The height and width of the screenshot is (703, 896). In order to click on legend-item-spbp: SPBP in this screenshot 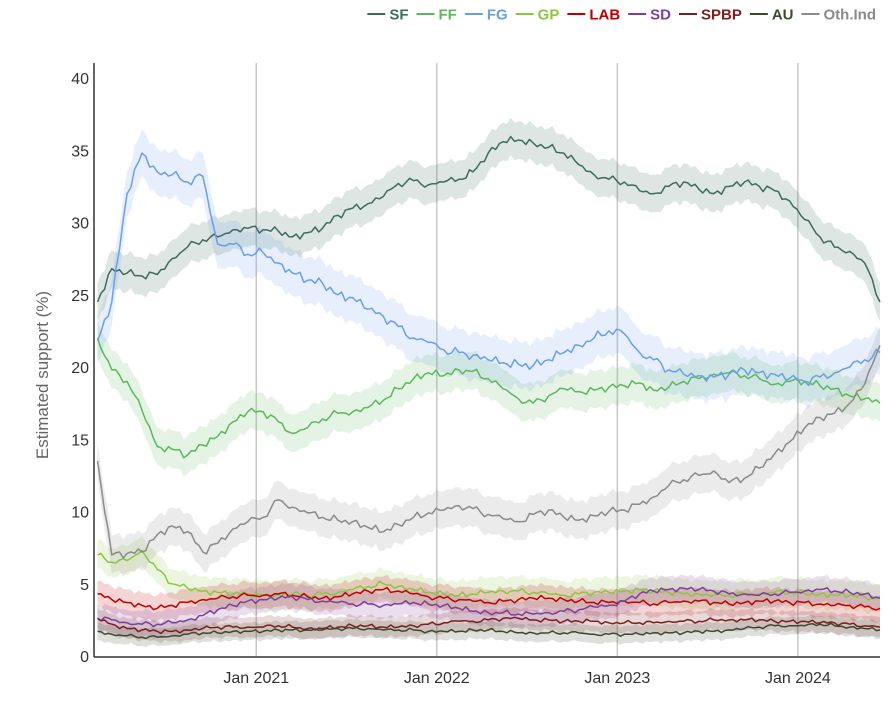, I will do `click(710, 15)`.